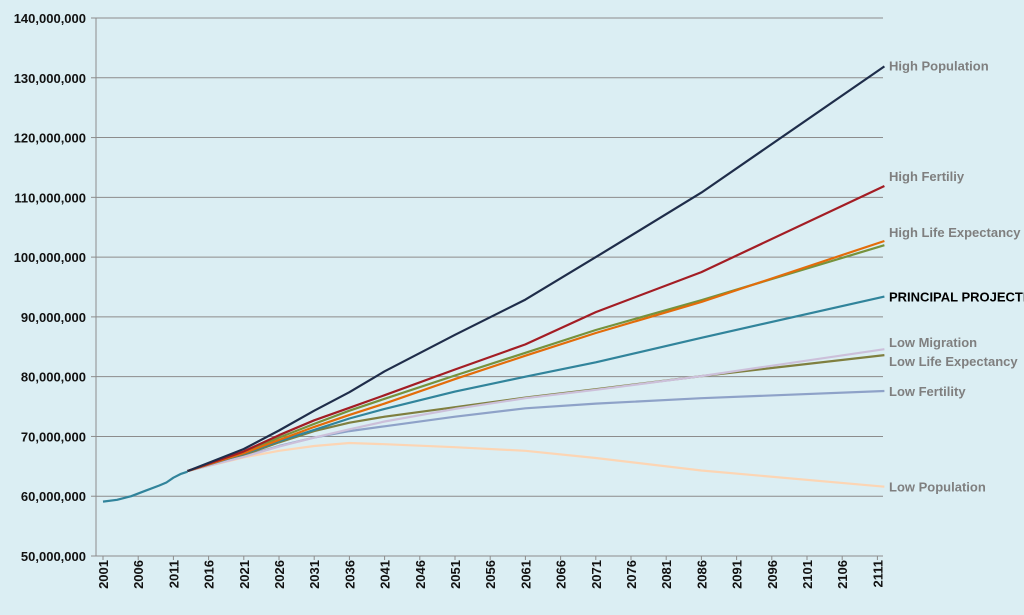 The width and height of the screenshot is (1024, 615). What do you see at coordinates (103, 574) in the screenshot?
I see `x-tick-label: 2001` at bounding box center [103, 574].